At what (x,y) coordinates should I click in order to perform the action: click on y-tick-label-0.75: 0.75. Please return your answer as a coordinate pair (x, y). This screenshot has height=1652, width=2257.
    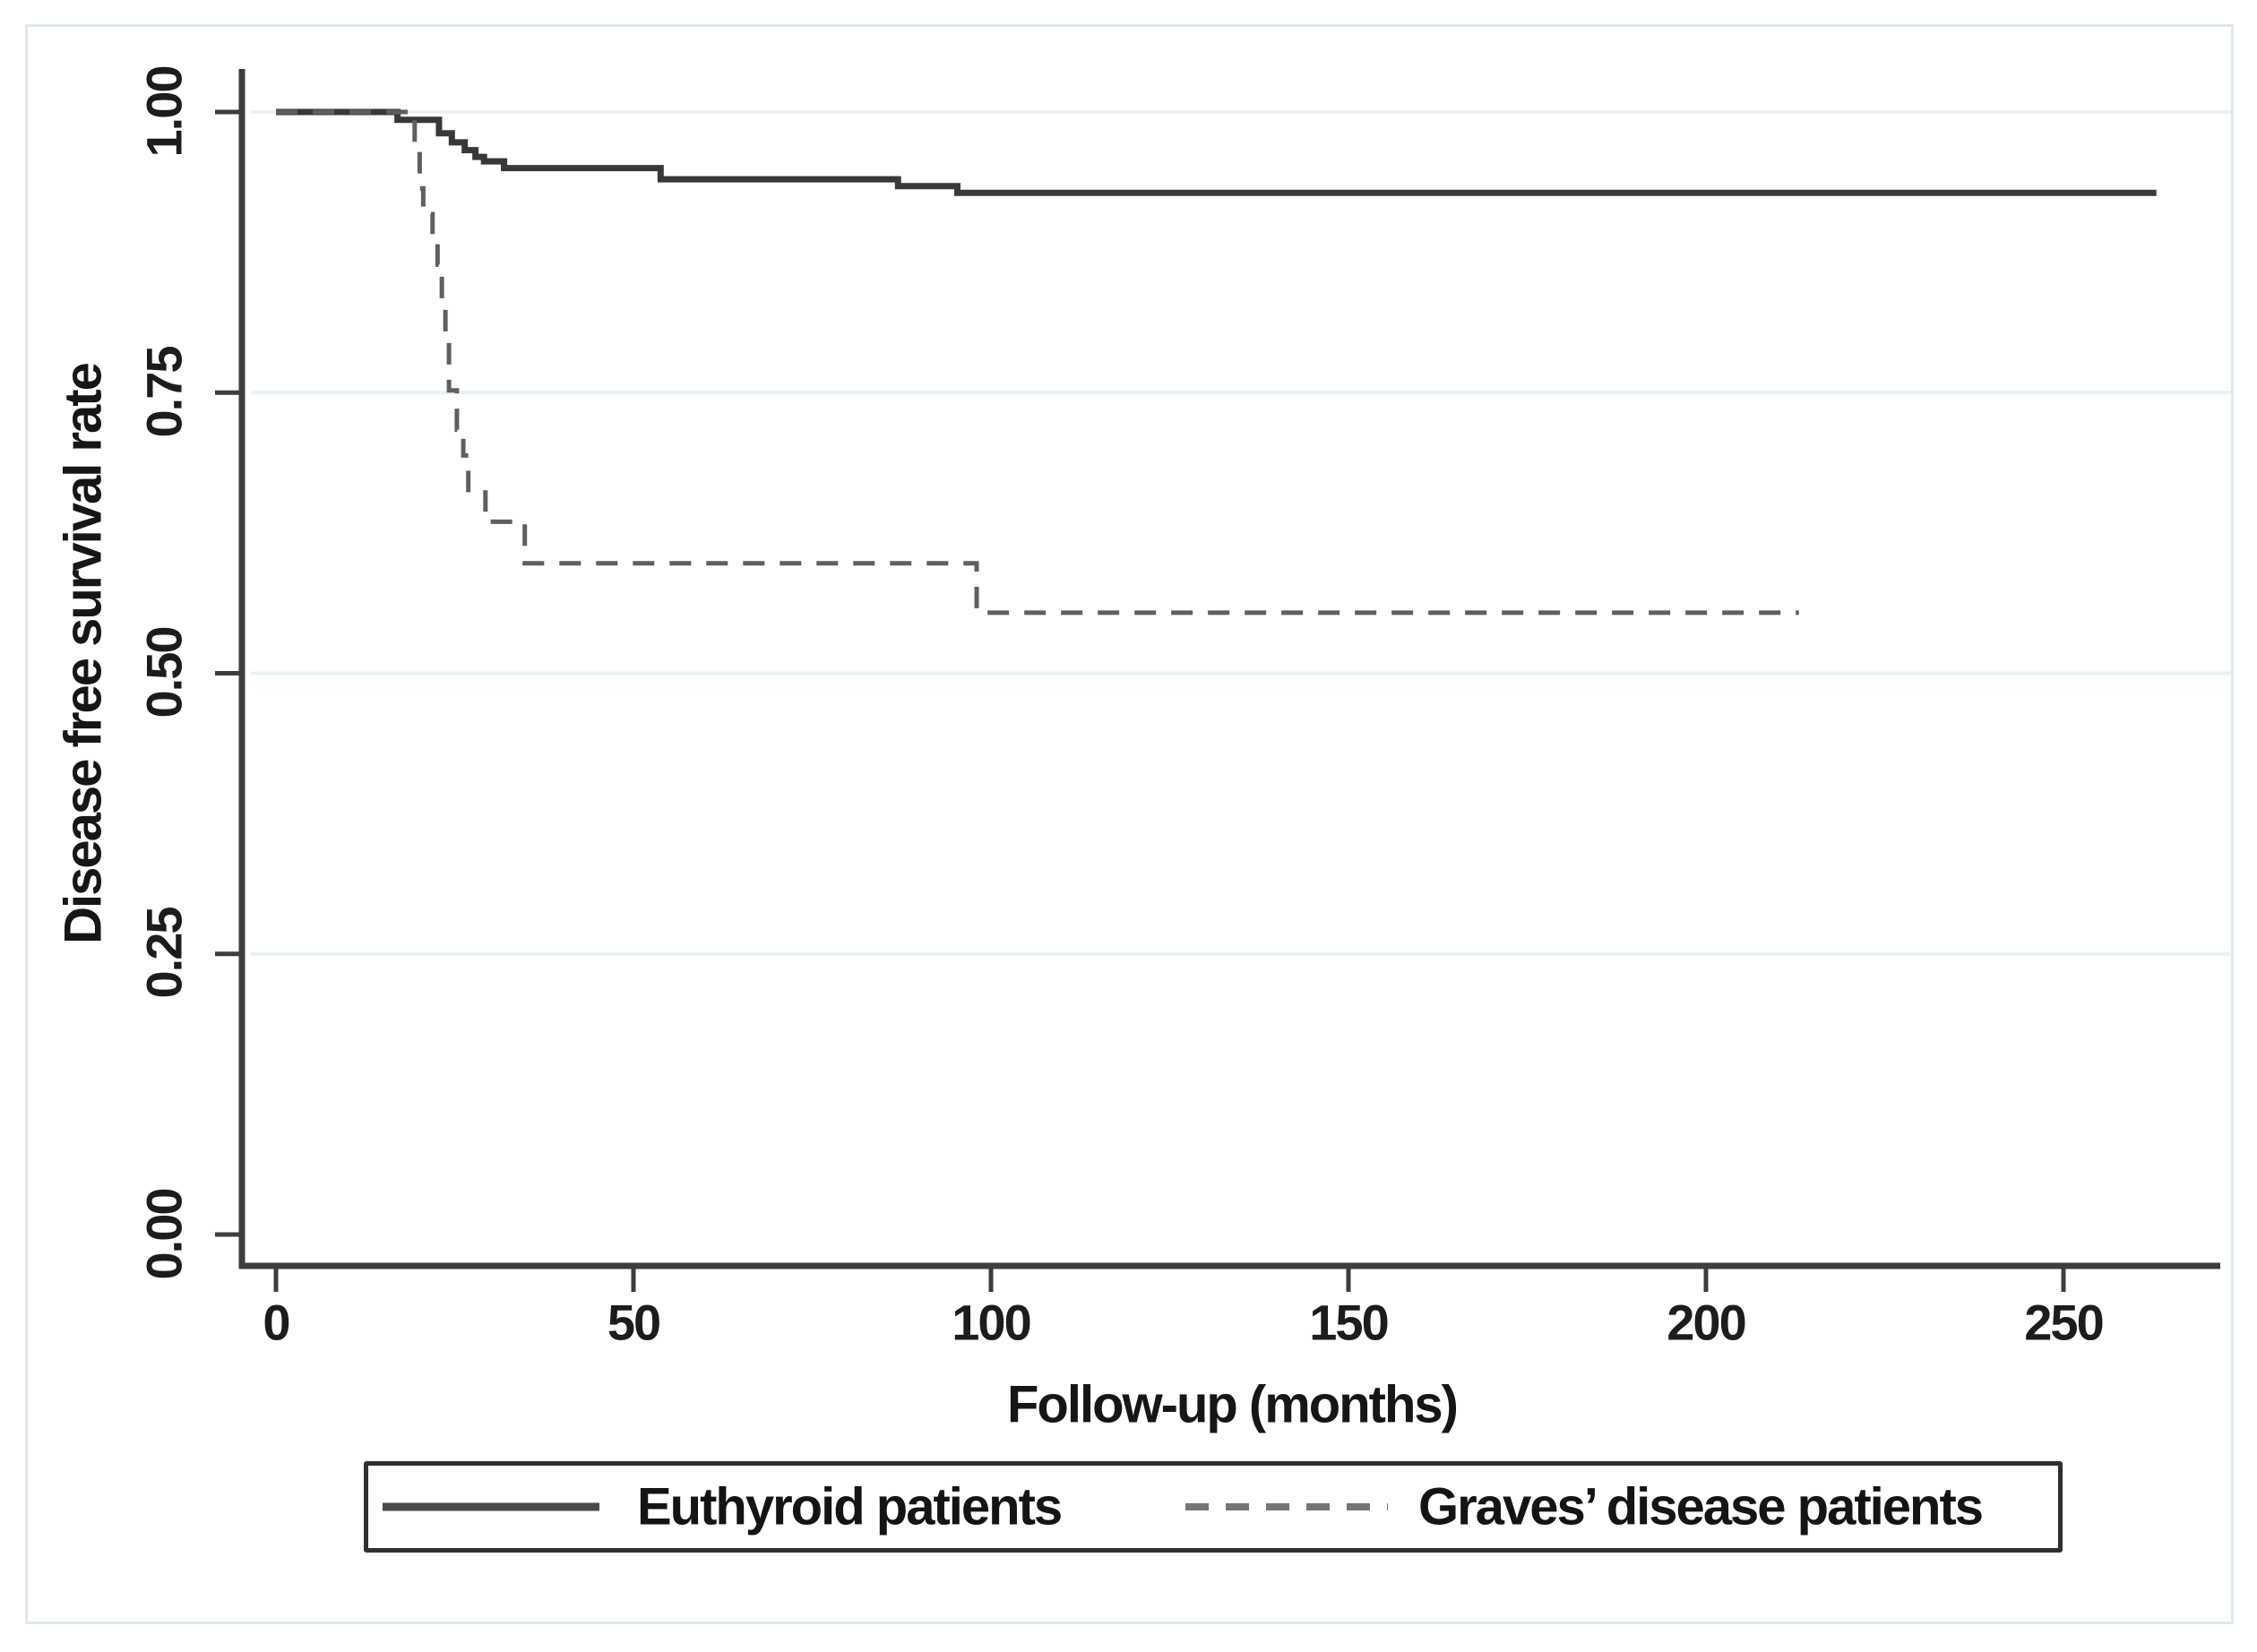
    Looking at the image, I should click on (164, 392).